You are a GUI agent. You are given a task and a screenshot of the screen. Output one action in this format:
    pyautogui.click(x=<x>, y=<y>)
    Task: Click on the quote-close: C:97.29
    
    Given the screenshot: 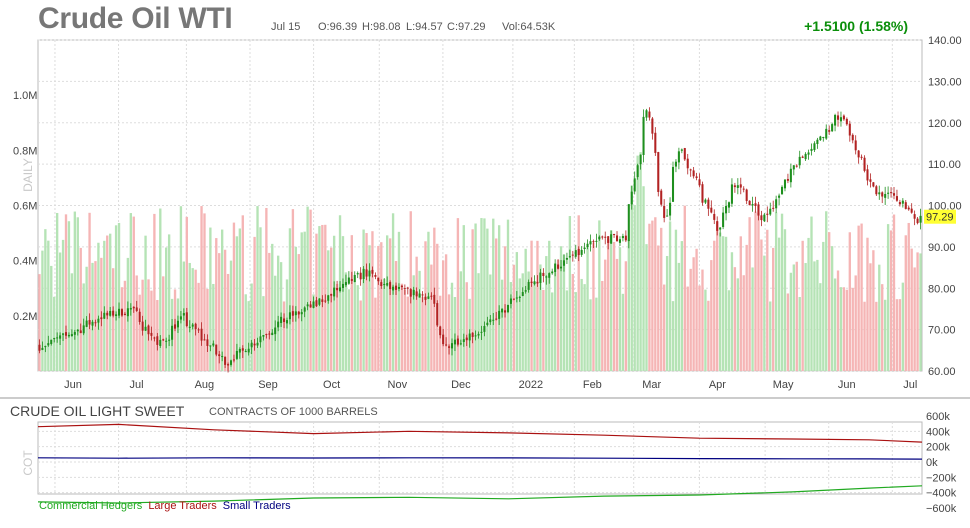 What is the action you would take?
    pyautogui.click(x=466, y=27)
    